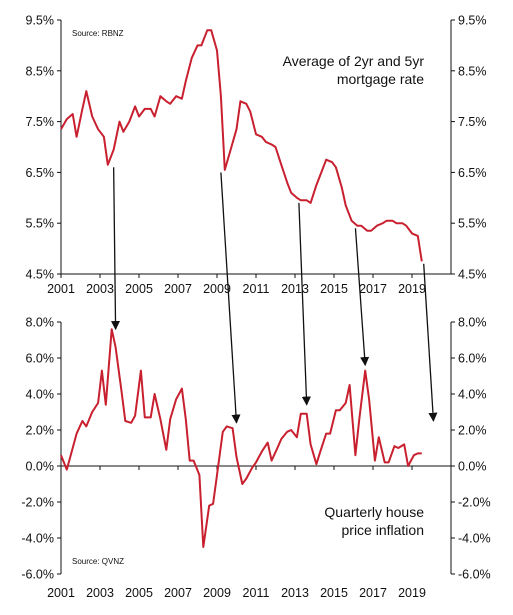  What do you see at coordinates (40, 275) in the screenshot?
I see `y-tick-label: 4.5%` at bounding box center [40, 275].